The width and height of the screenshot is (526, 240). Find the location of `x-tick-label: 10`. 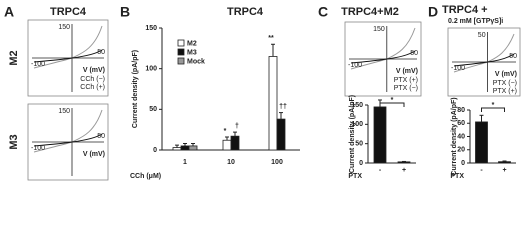

x-tick-label: 10 is located at coordinates (231, 162).